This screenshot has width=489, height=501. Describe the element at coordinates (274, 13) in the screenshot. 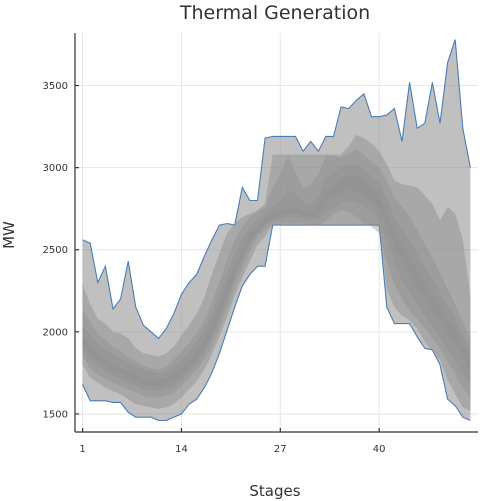

I see `chart-title: Thermal Generation` at that location.